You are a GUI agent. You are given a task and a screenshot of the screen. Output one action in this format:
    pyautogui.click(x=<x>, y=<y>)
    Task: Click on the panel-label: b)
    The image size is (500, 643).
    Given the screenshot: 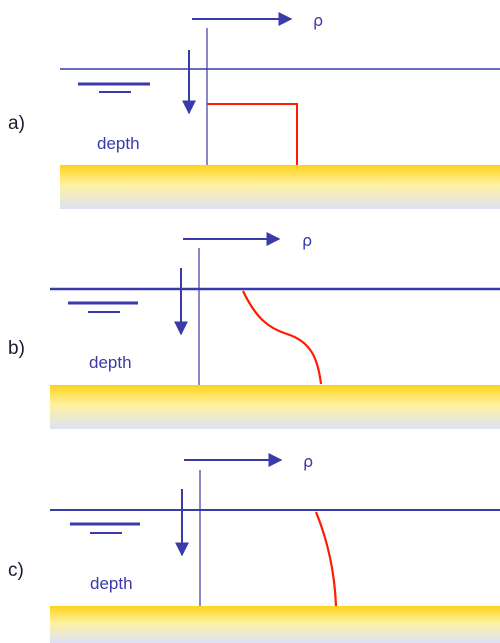 What is the action you would take?
    pyautogui.click(x=16, y=348)
    